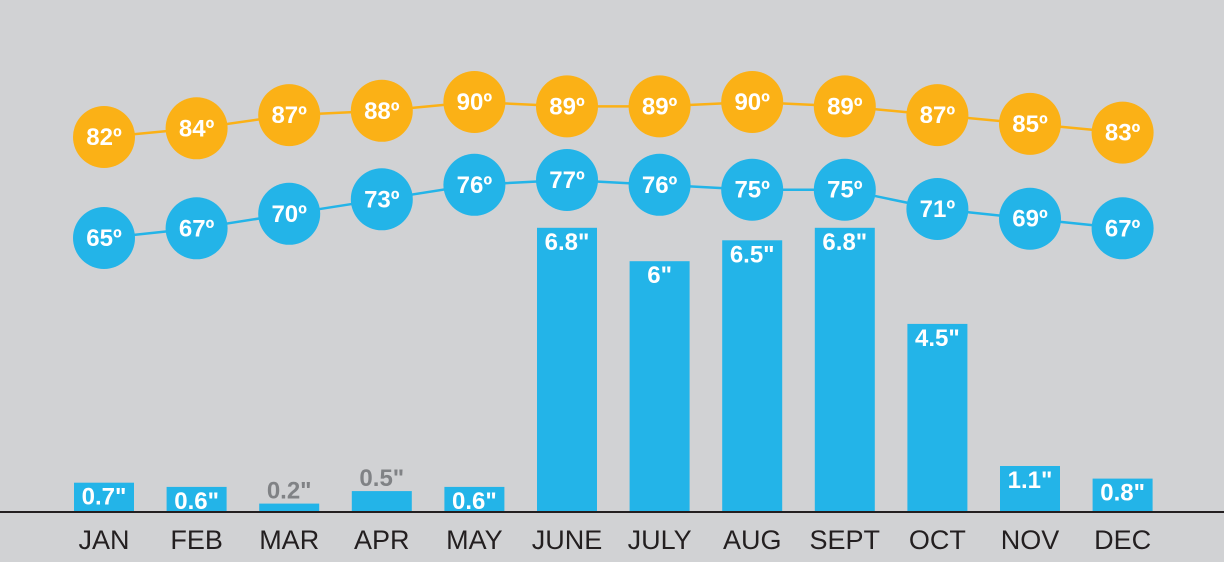  Describe the element at coordinates (844, 242) in the screenshot. I see `bar-label-sept: 6.8"` at that location.